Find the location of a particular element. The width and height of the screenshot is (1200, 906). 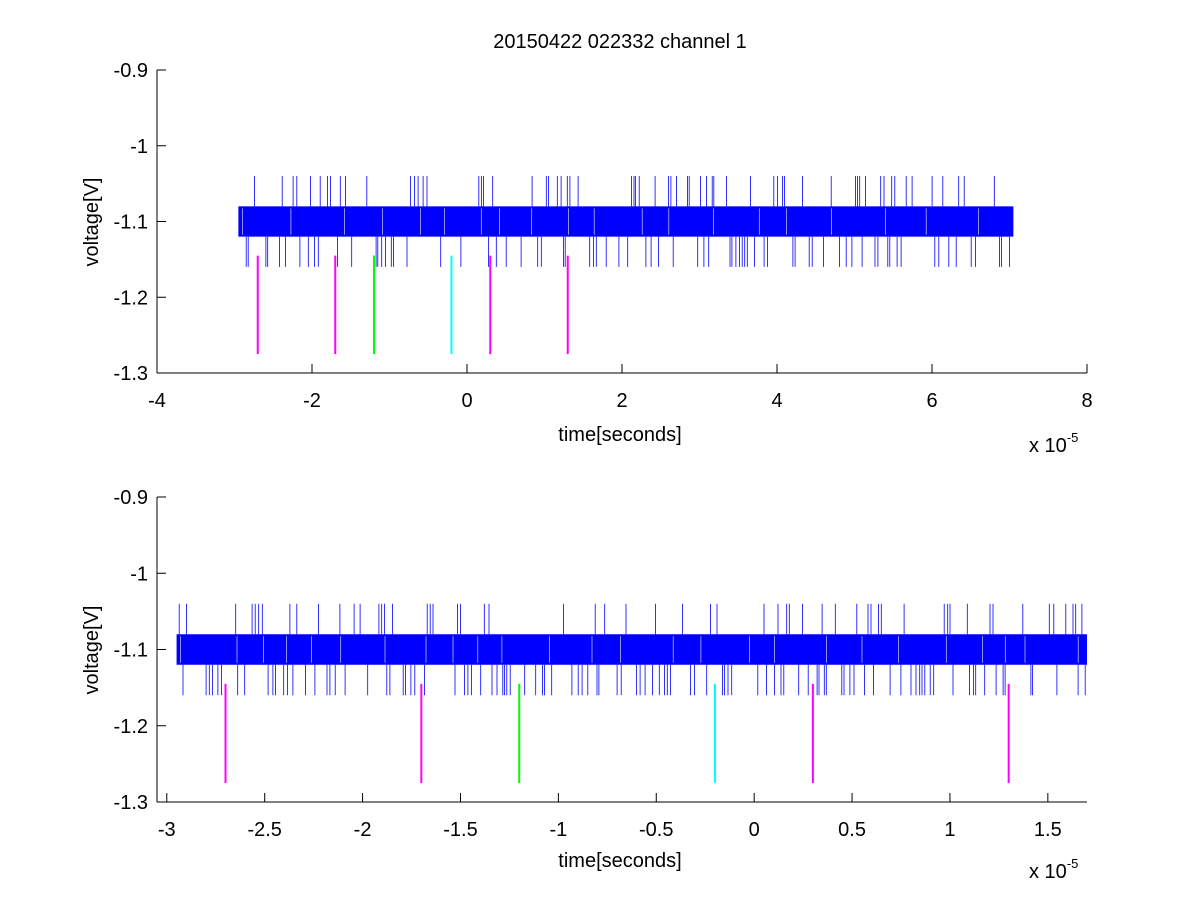

x-tick-label: 8 is located at coordinates (1086, 401).